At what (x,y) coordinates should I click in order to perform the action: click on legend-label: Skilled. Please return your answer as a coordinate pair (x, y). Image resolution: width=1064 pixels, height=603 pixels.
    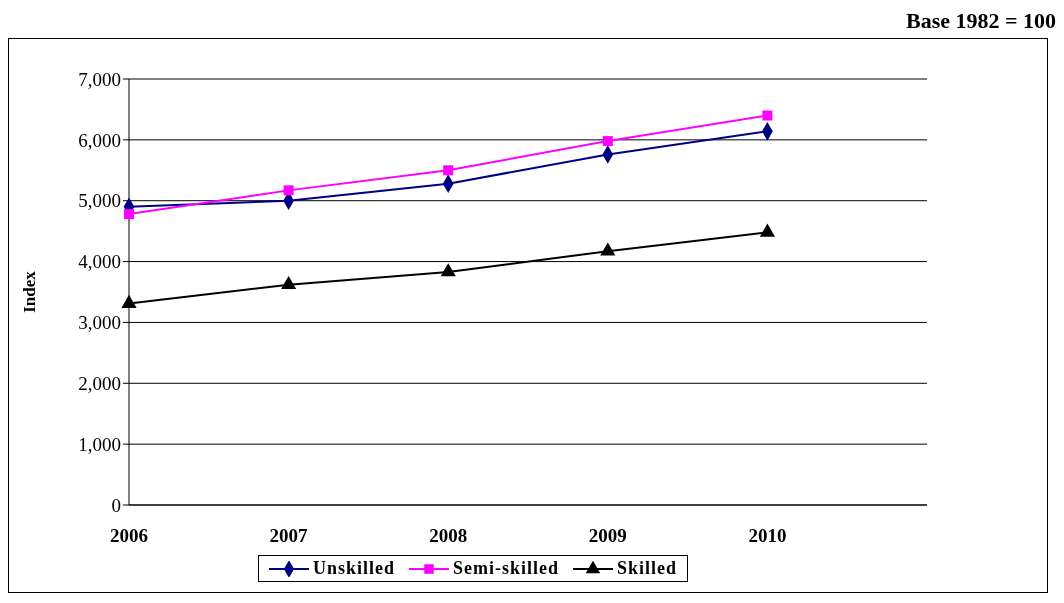
    Looking at the image, I should click on (647, 568).